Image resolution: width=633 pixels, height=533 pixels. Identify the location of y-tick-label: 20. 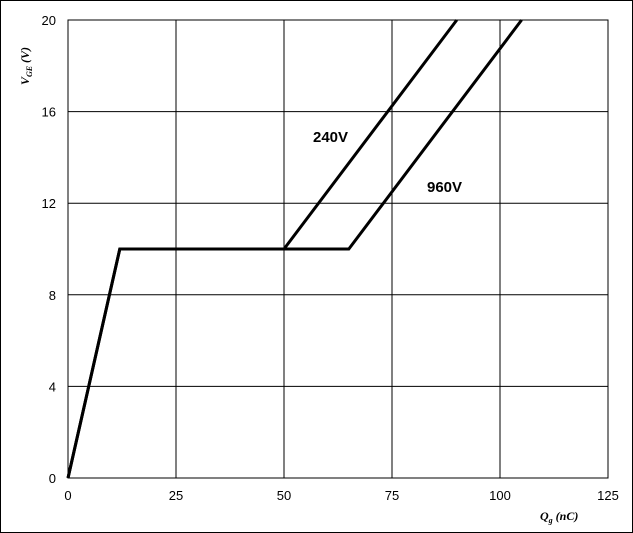
(49, 20).